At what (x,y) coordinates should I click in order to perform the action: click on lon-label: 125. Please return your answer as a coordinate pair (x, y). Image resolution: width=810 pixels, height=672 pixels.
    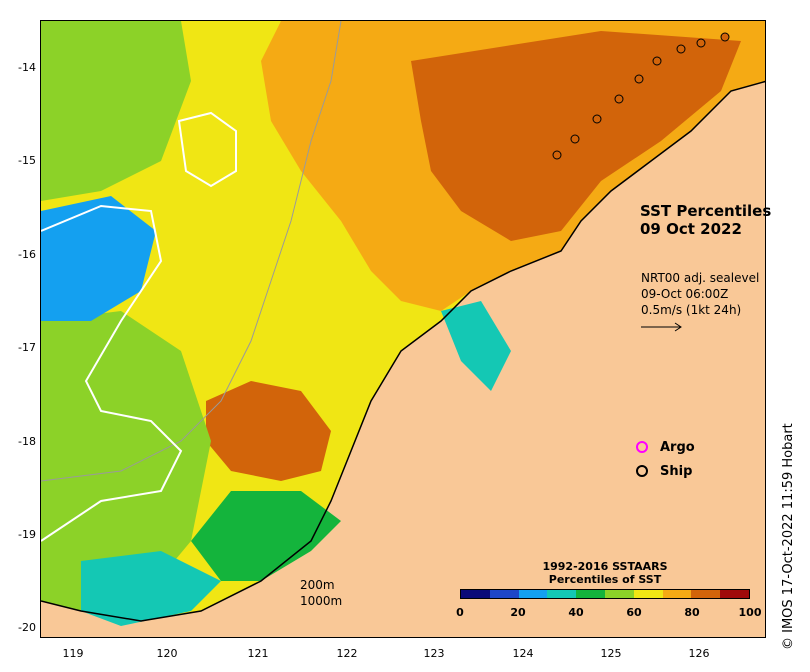
    Looking at the image, I should click on (611, 653).